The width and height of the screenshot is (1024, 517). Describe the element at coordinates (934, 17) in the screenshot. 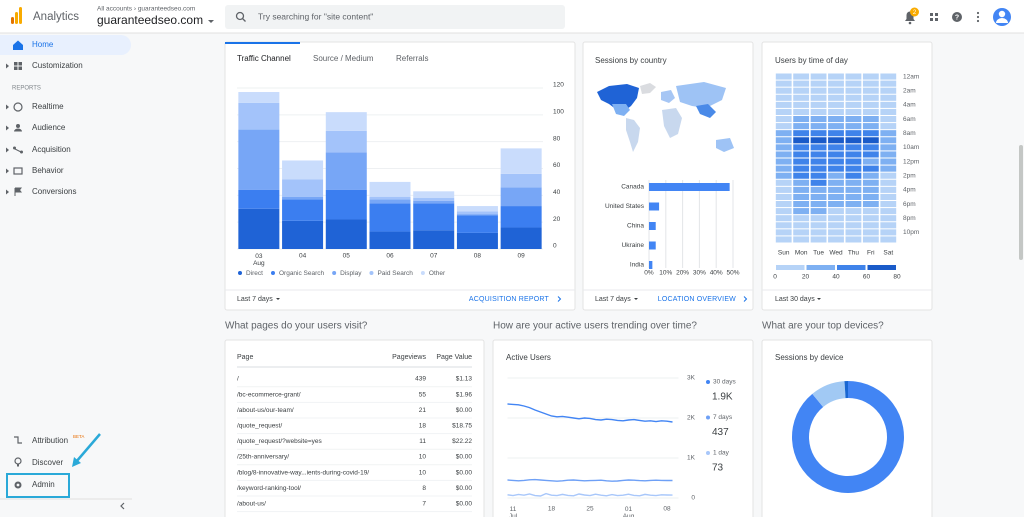

I see `apps-button` at that location.